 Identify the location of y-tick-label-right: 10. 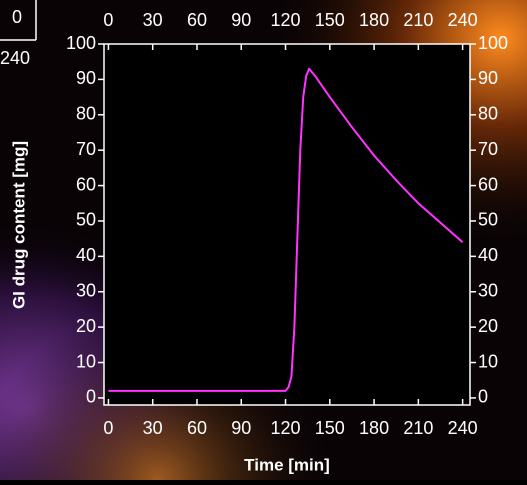
(488, 361).